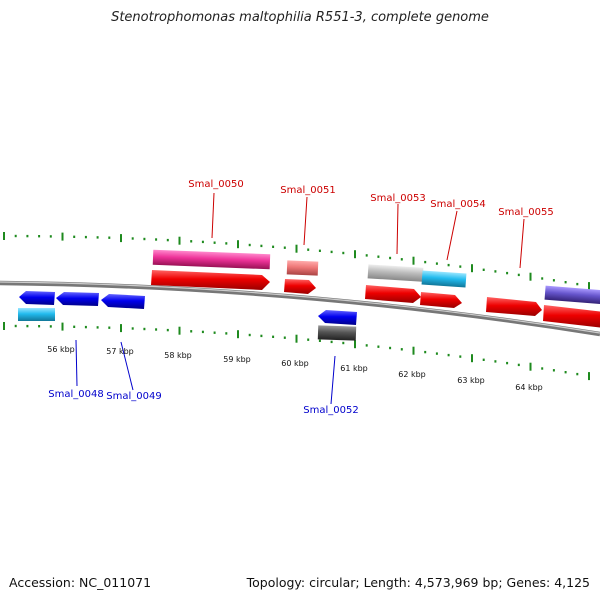 The width and height of the screenshot is (600, 600). I want to click on forward-strand-genes, so click(375, 288).